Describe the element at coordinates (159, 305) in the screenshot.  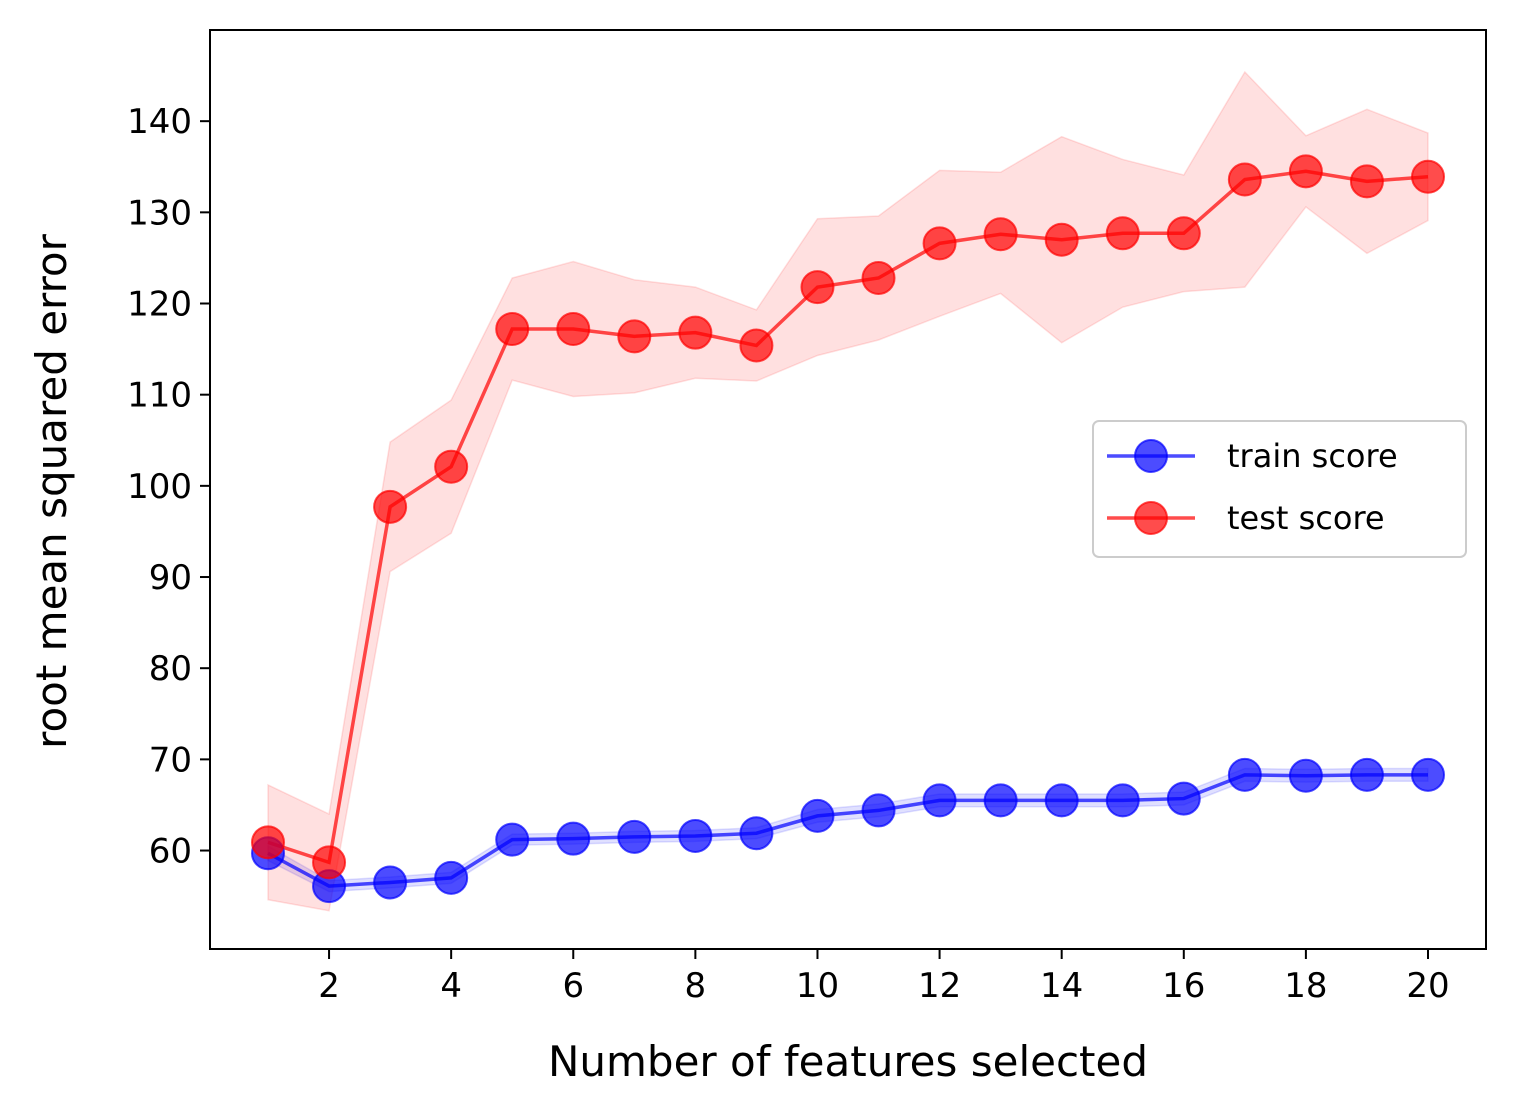
I see `y-tick-label: 120` at that location.